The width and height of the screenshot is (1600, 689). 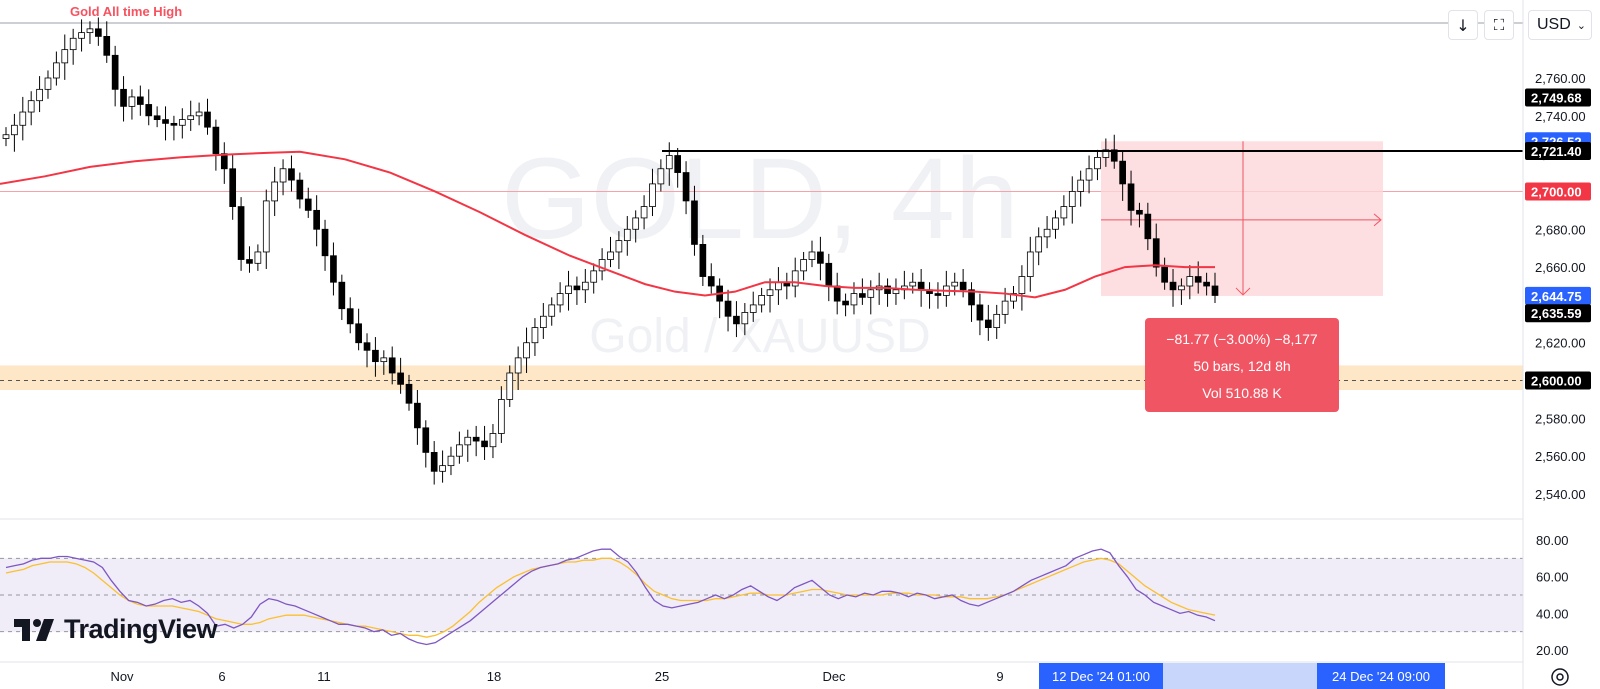 I want to click on price-tick-label: 2,660.00, so click(x=1560, y=267).